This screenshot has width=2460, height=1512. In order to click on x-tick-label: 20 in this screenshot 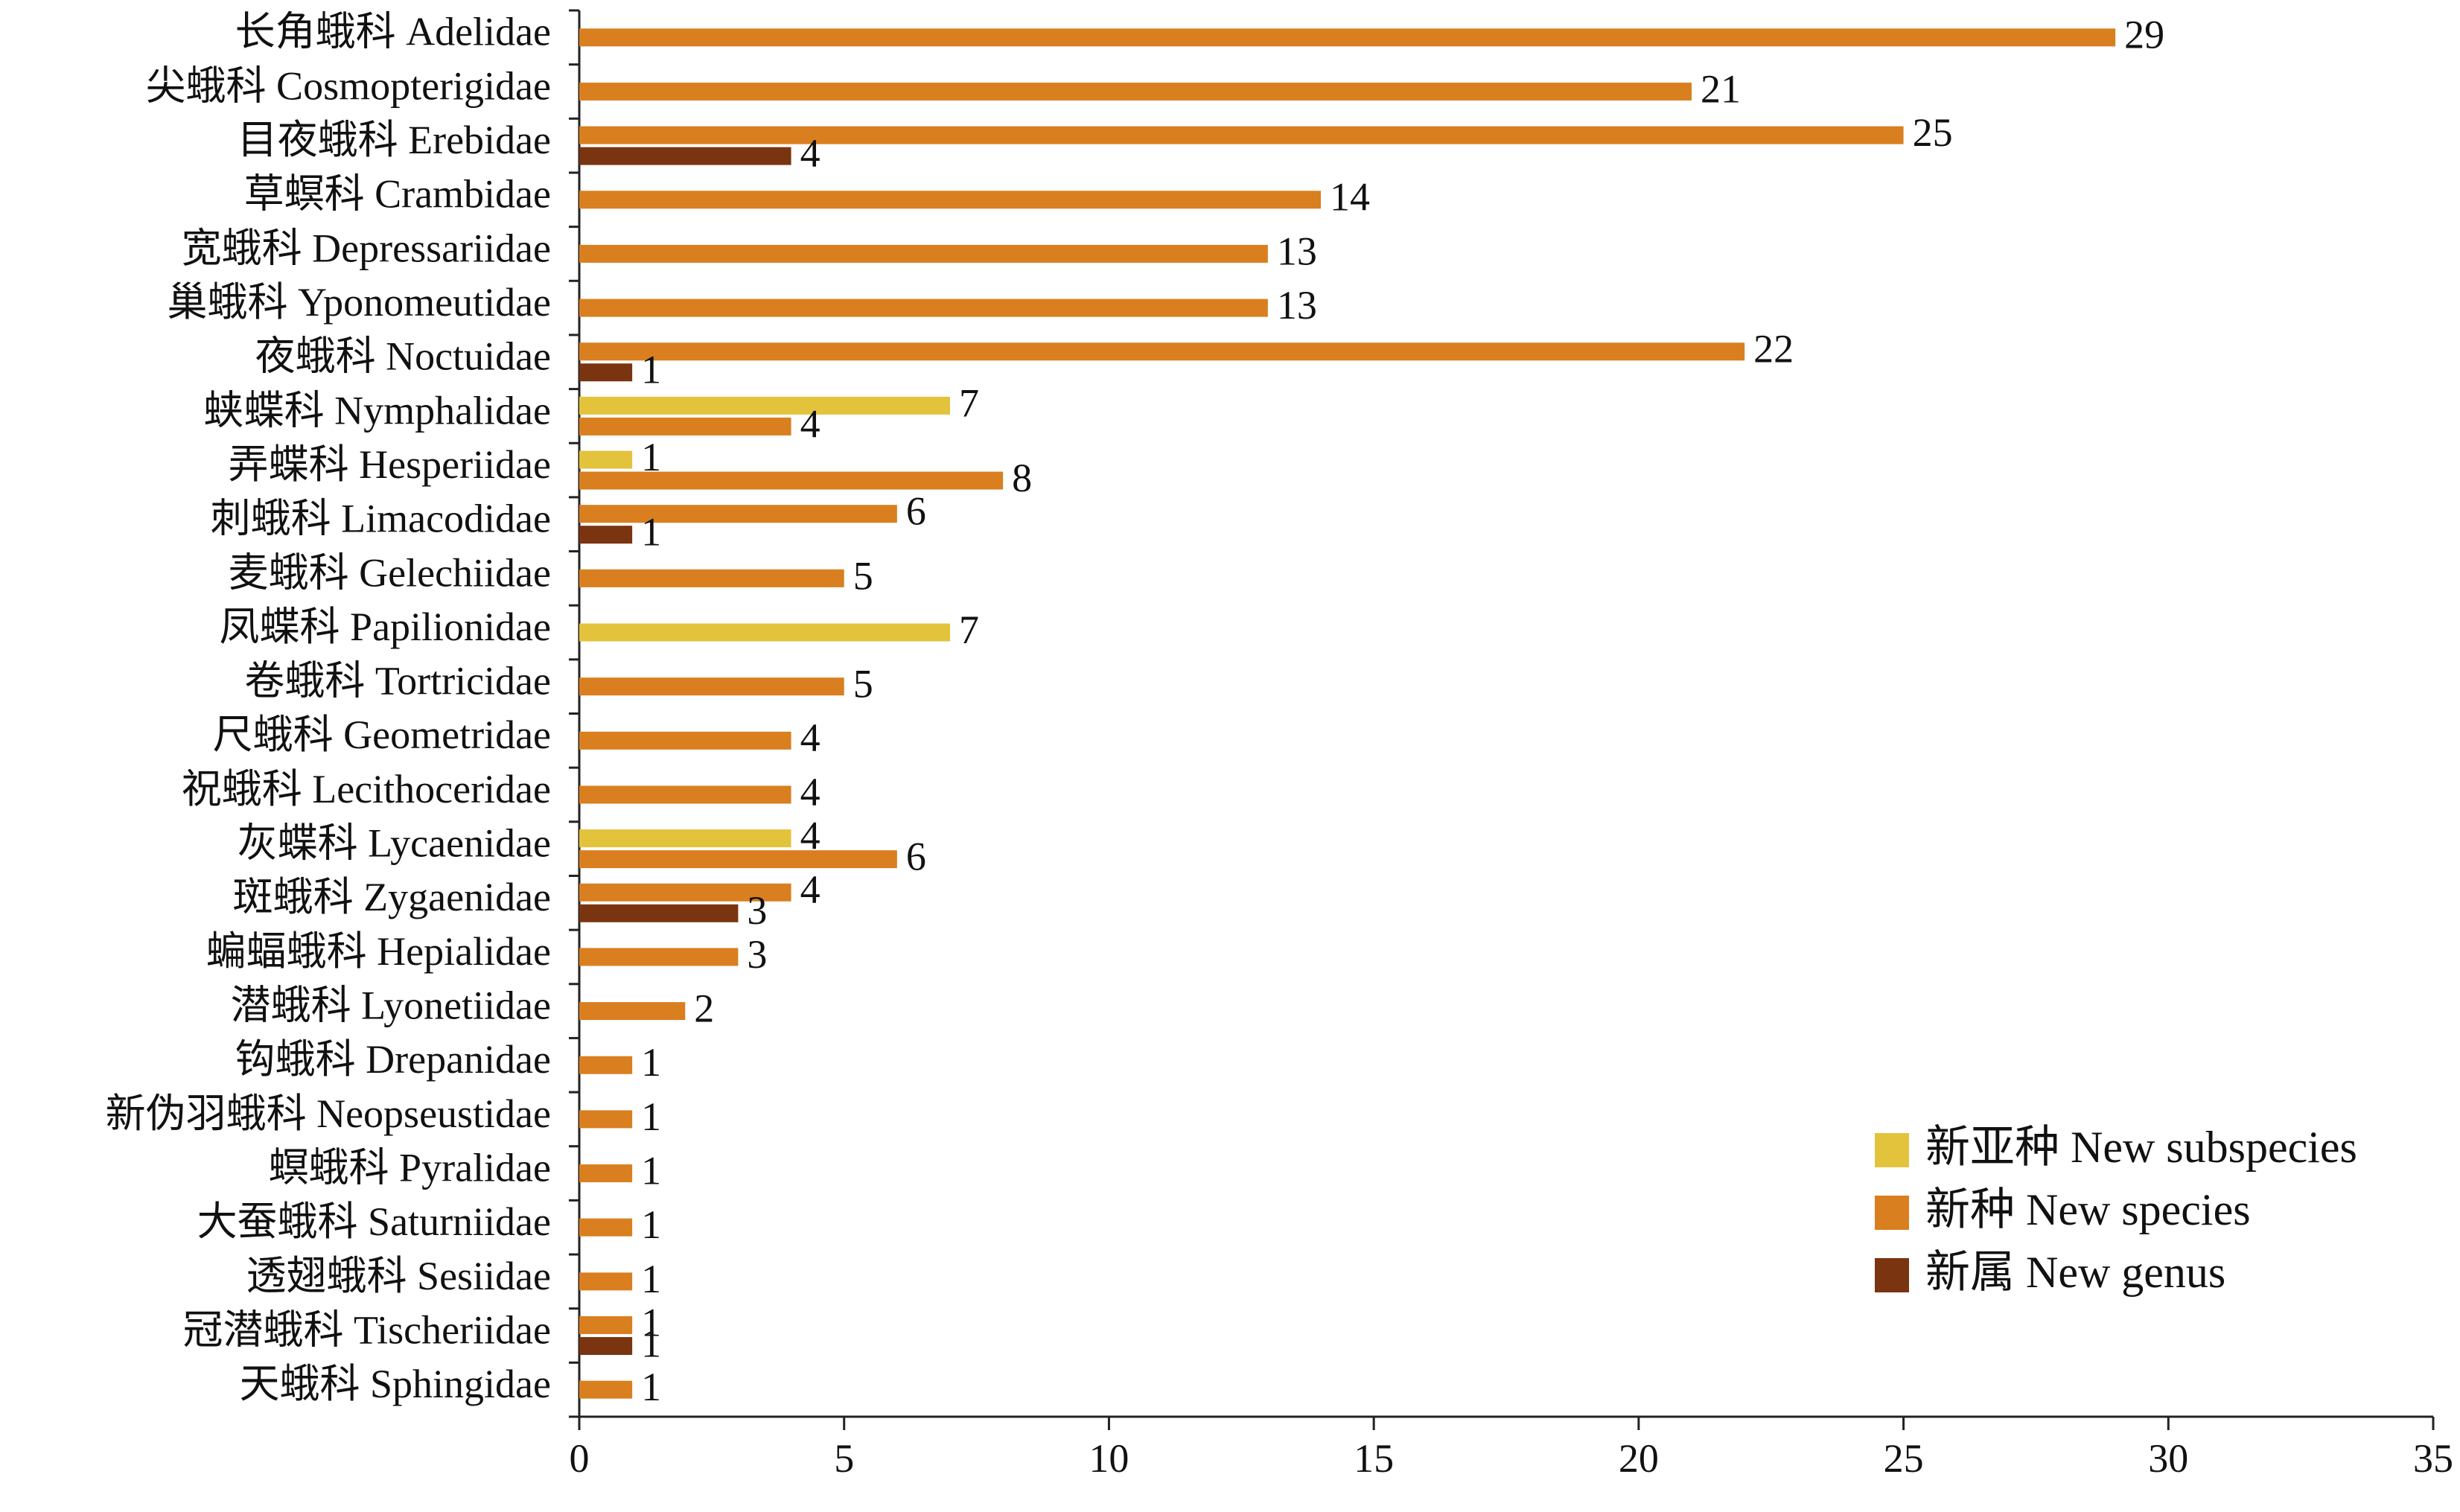, I will do `click(1639, 1458)`.